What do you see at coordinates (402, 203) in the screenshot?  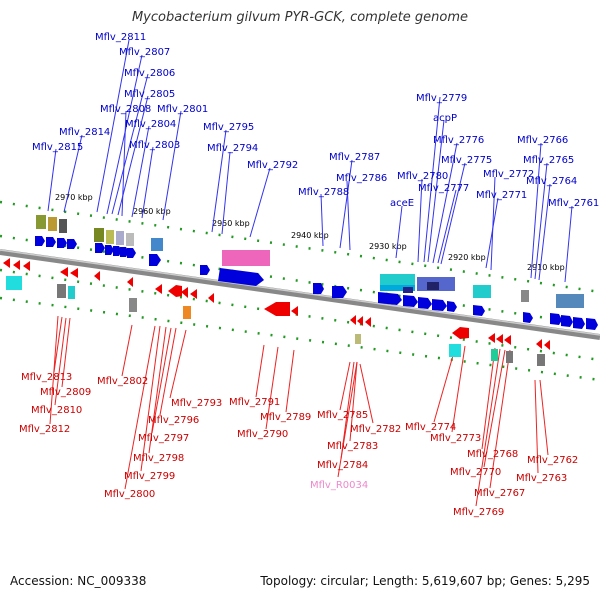 I see `gene-label: aceE` at bounding box center [402, 203].